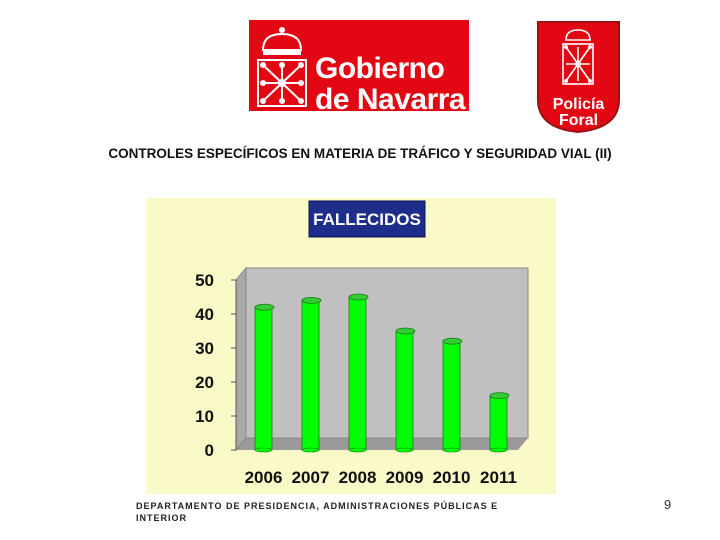 This screenshot has height=540, width=720. I want to click on chart-title-background, so click(367, 219).